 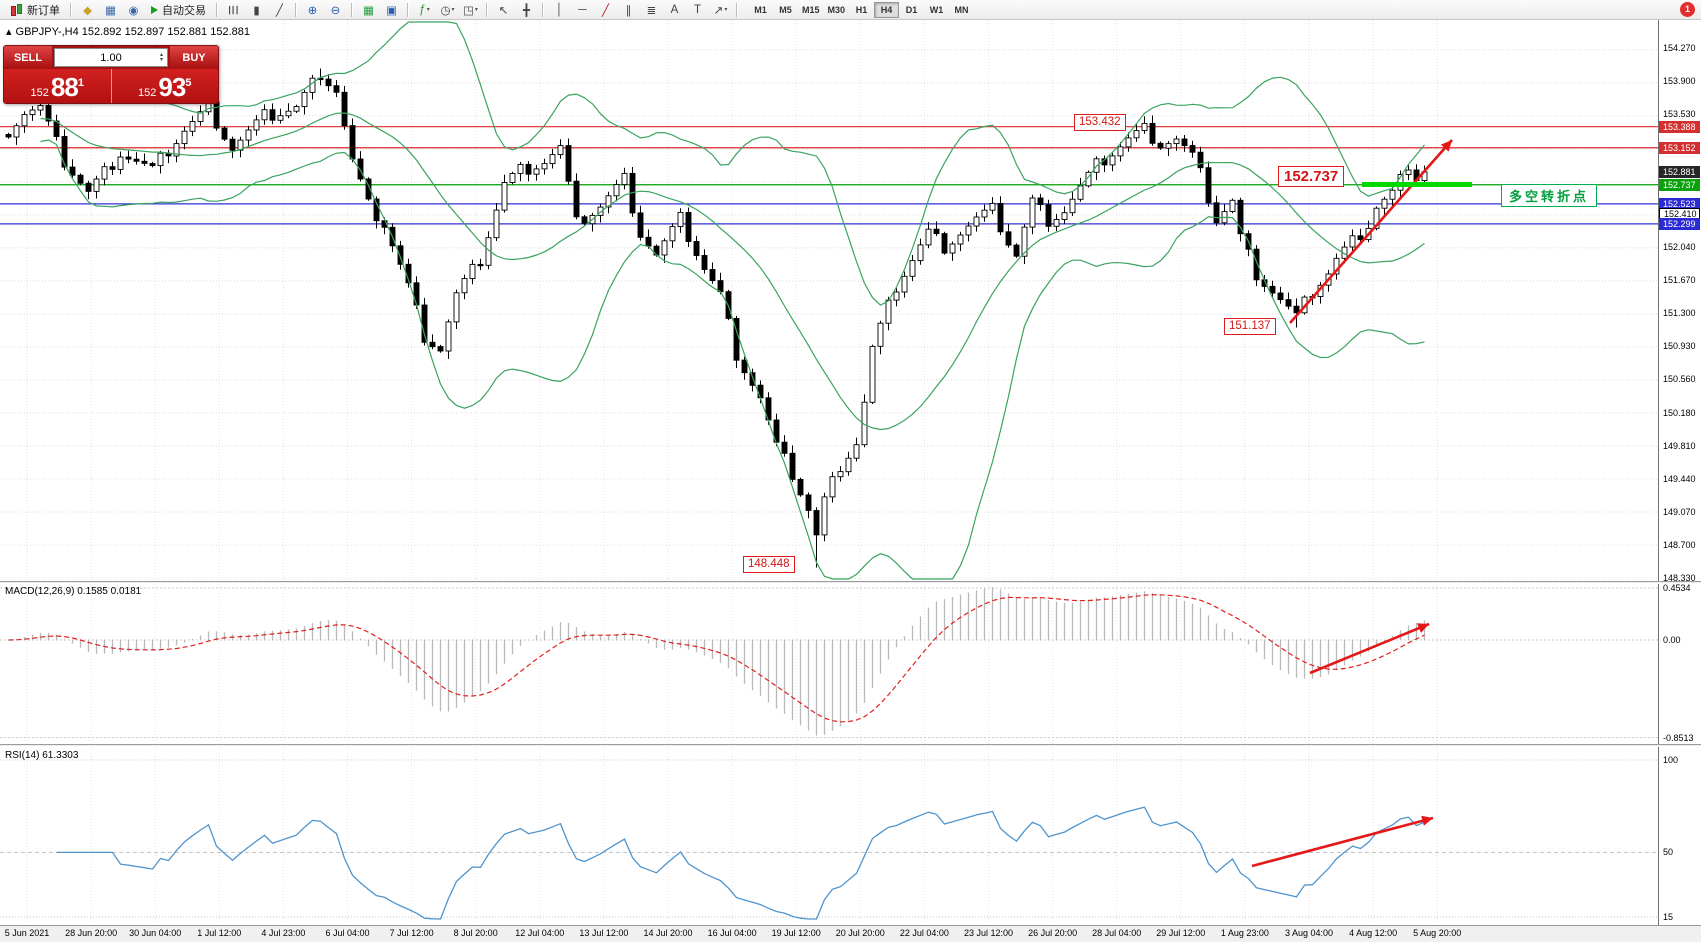 What do you see at coordinates (335, 10) in the screenshot?
I see `zoom-out-icon: ⊖` at bounding box center [335, 10].